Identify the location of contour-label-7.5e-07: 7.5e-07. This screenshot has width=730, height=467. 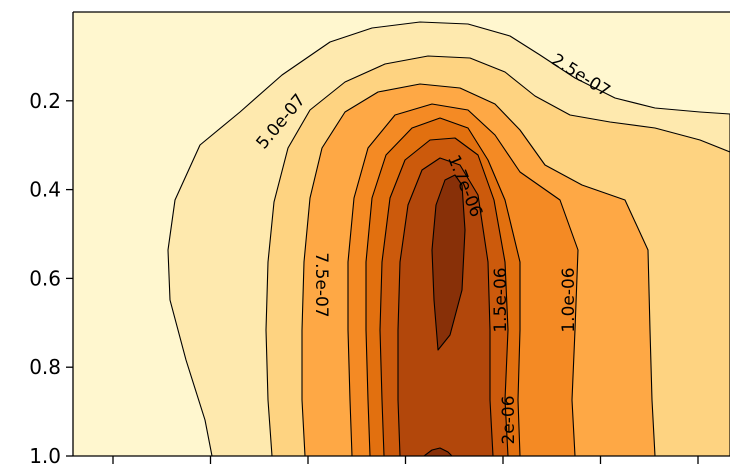
(321, 284).